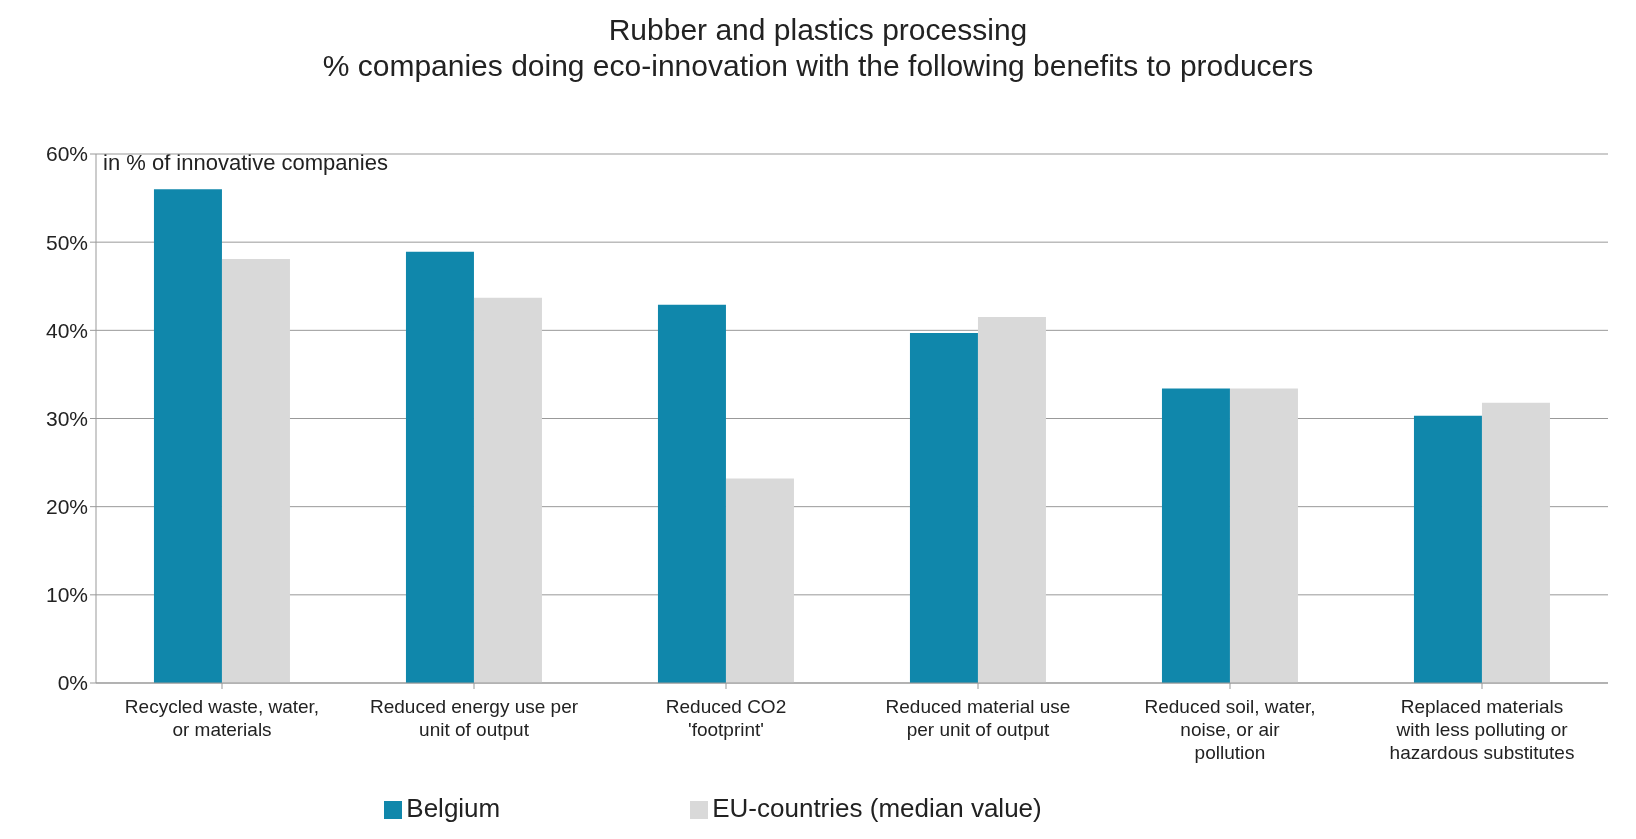 The height and width of the screenshot is (839, 1636). I want to click on chart-title: Rubber and plastics processing, so click(818, 30).